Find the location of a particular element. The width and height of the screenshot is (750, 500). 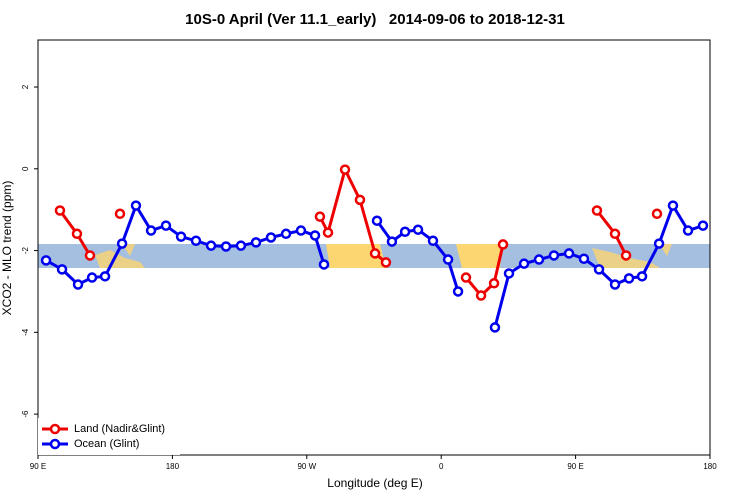

x-tick-label: 90 W is located at coordinates (306, 466).